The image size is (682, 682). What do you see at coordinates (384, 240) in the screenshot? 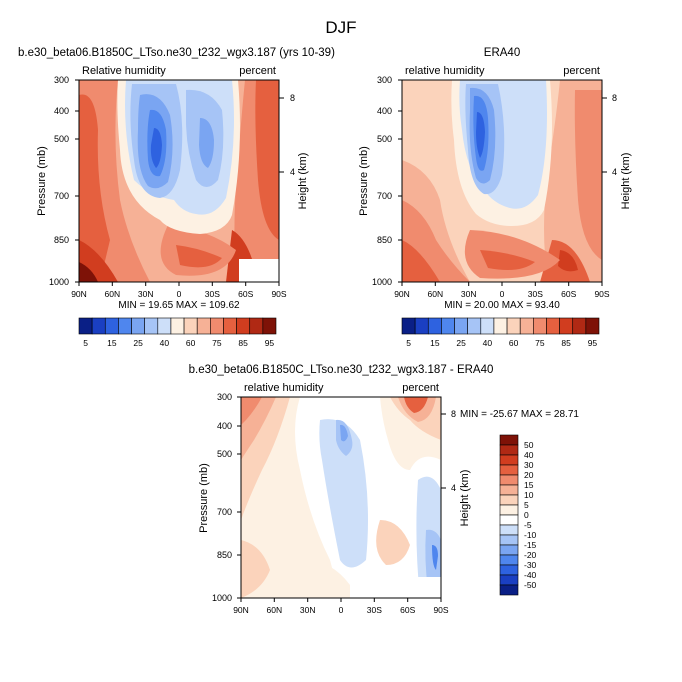
I see `panel-obs-p850: 850` at bounding box center [384, 240].